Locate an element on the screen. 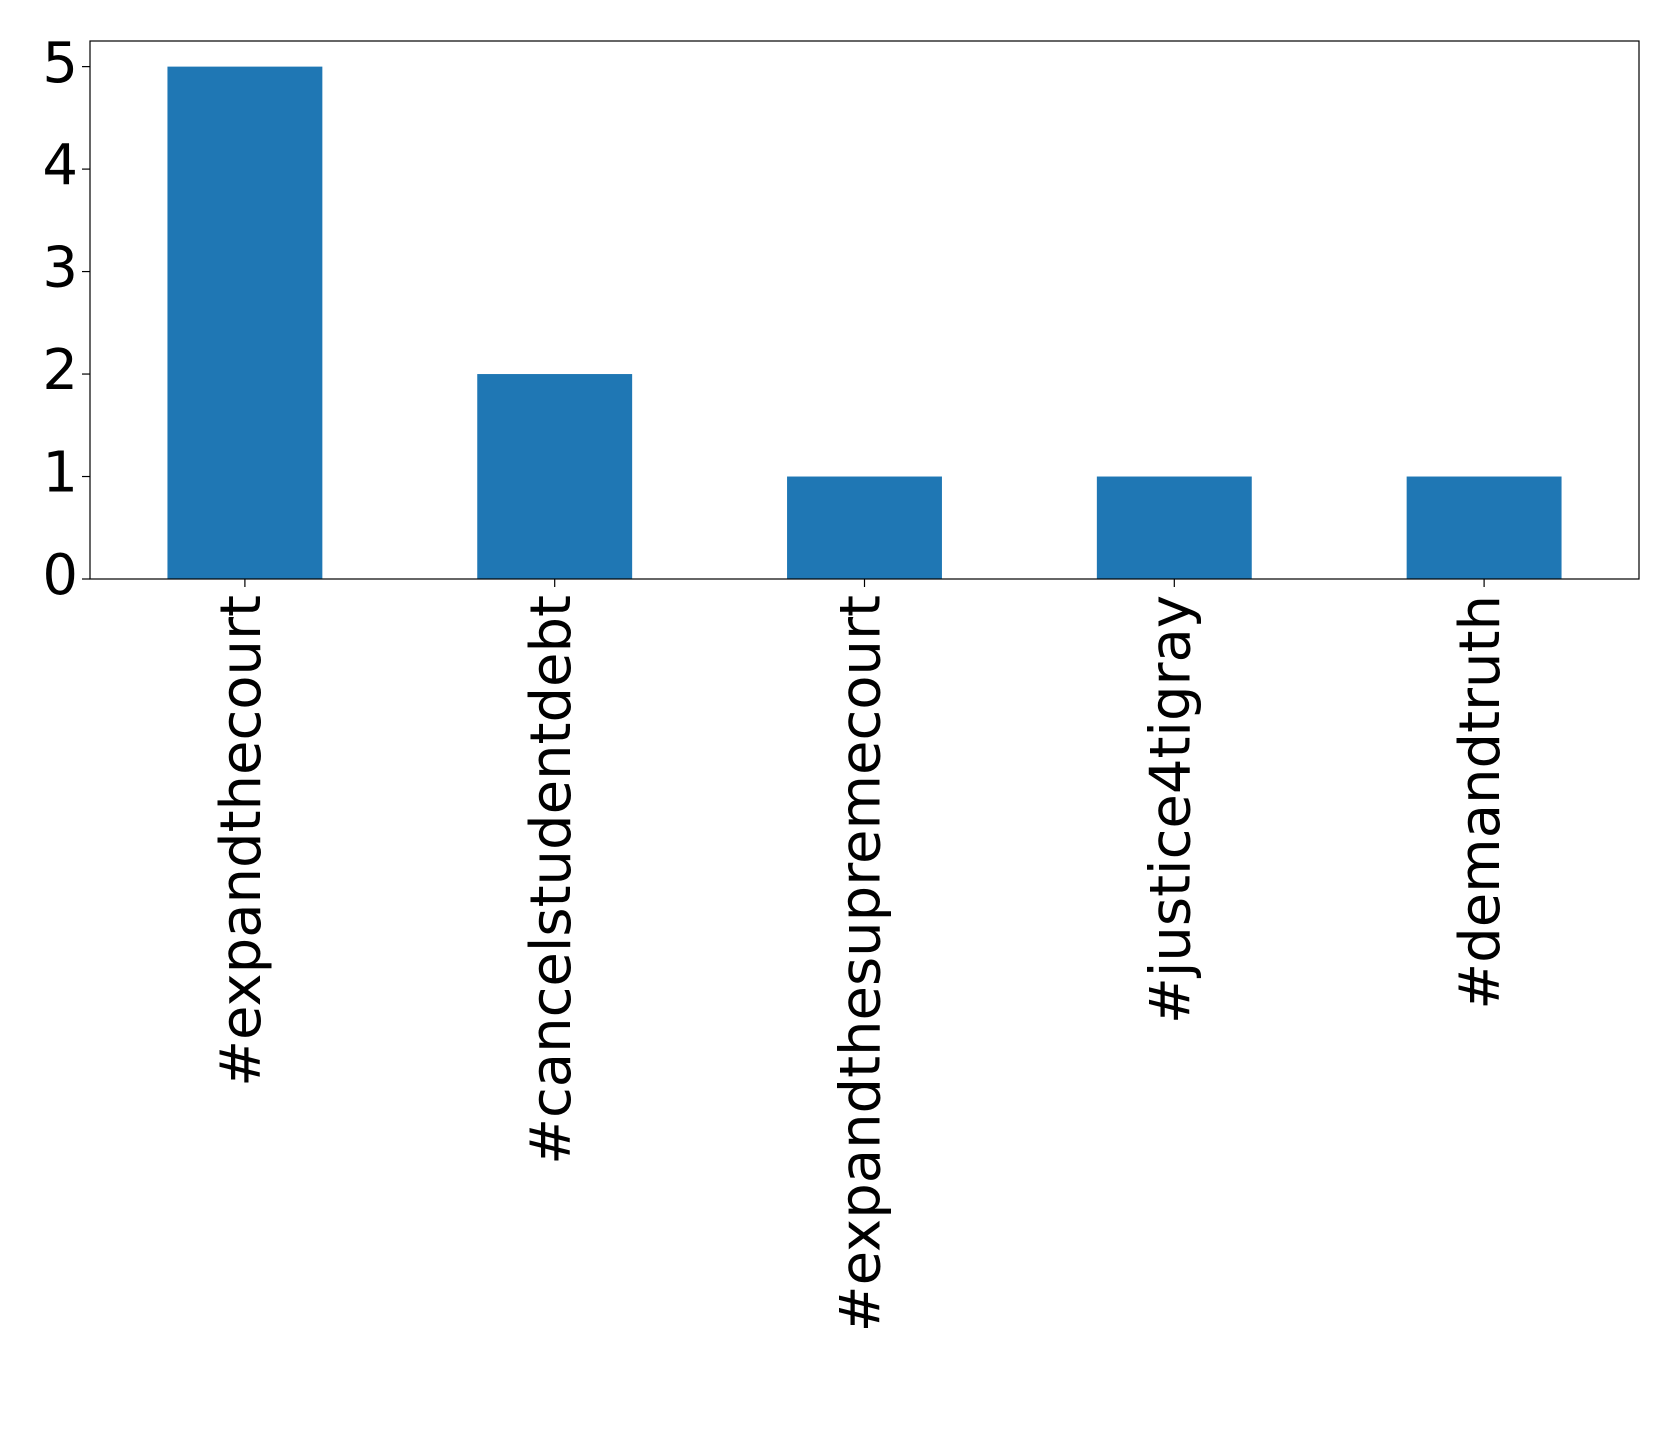 This screenshot has height=1451, width=1679. y-tick-label: 0 is located at coordinates (60, 575).